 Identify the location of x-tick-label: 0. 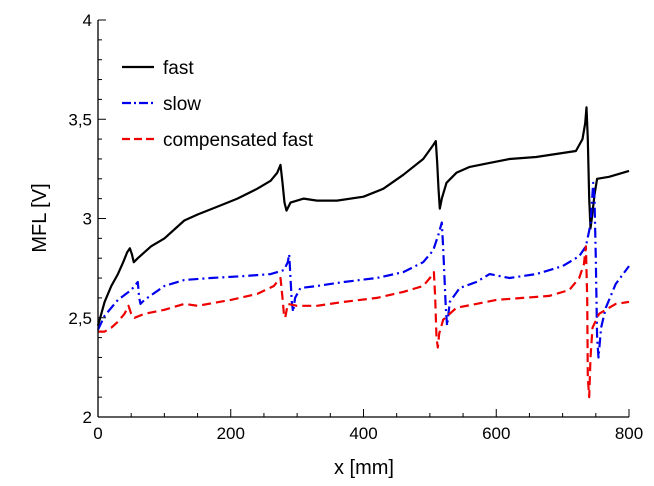
(97, 433).